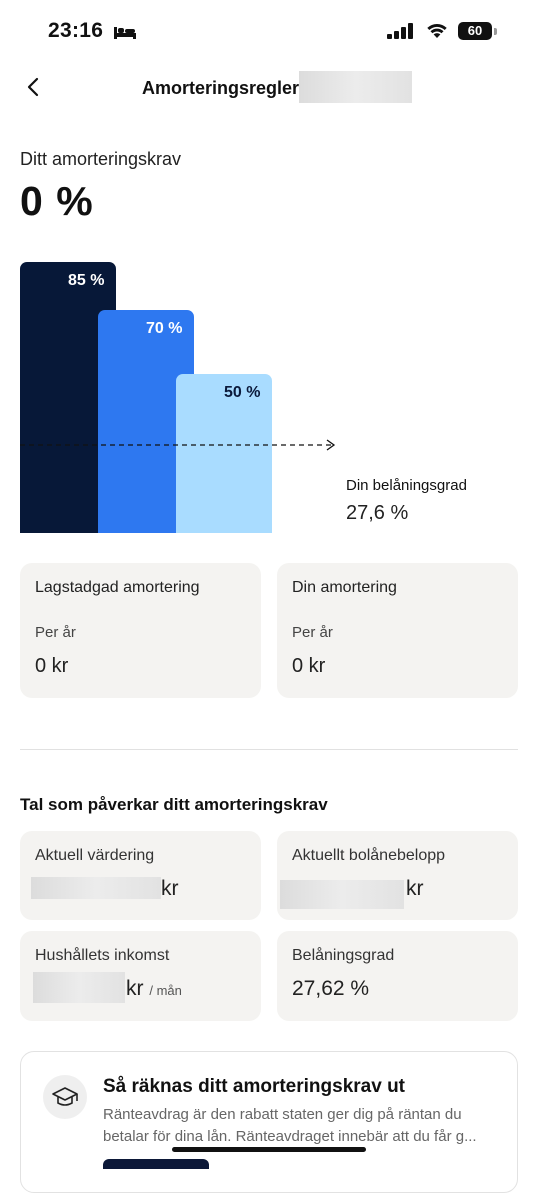 The image size is (538, 1193). Describe the element at coordinates (140, 875) in the screenshot. I see `valuation-card: Aktuell värdering kr` at that location.